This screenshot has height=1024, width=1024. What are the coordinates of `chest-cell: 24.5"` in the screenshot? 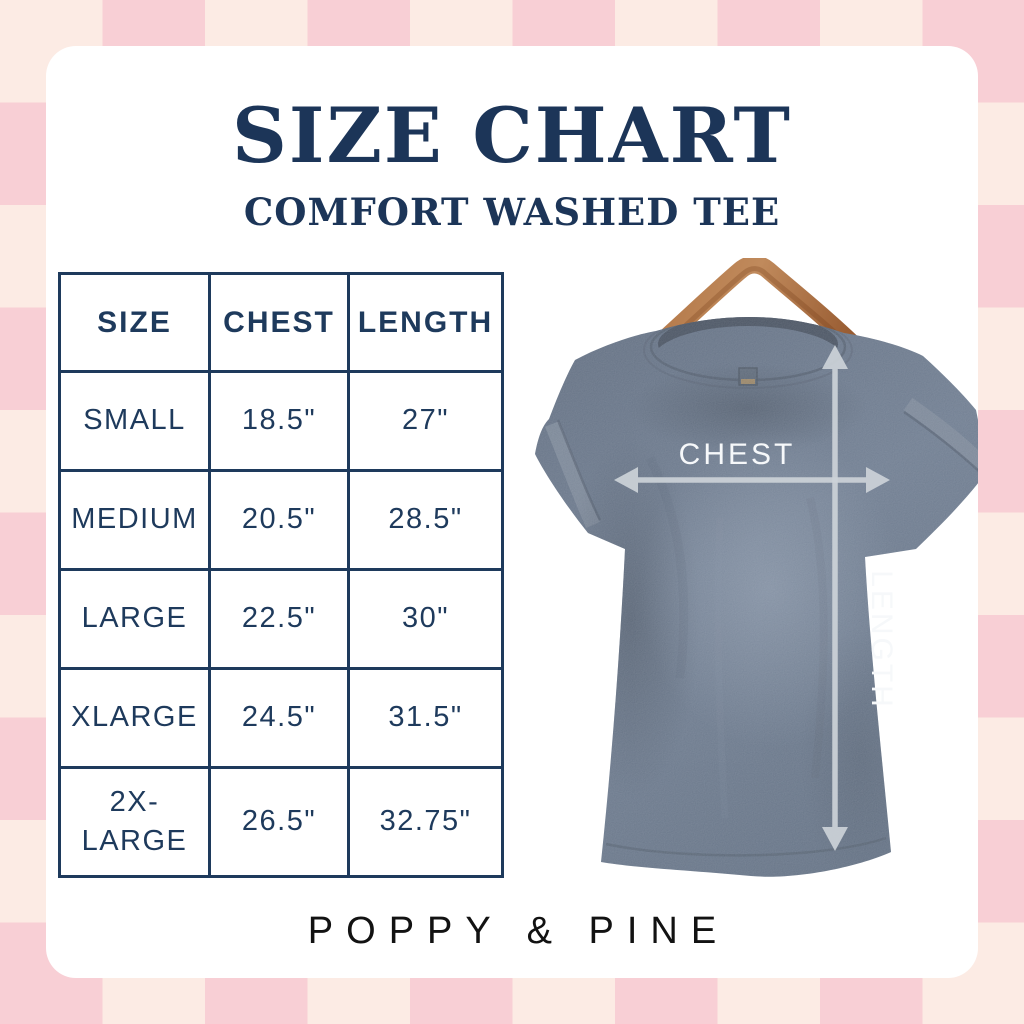 It's located at (279, 718).